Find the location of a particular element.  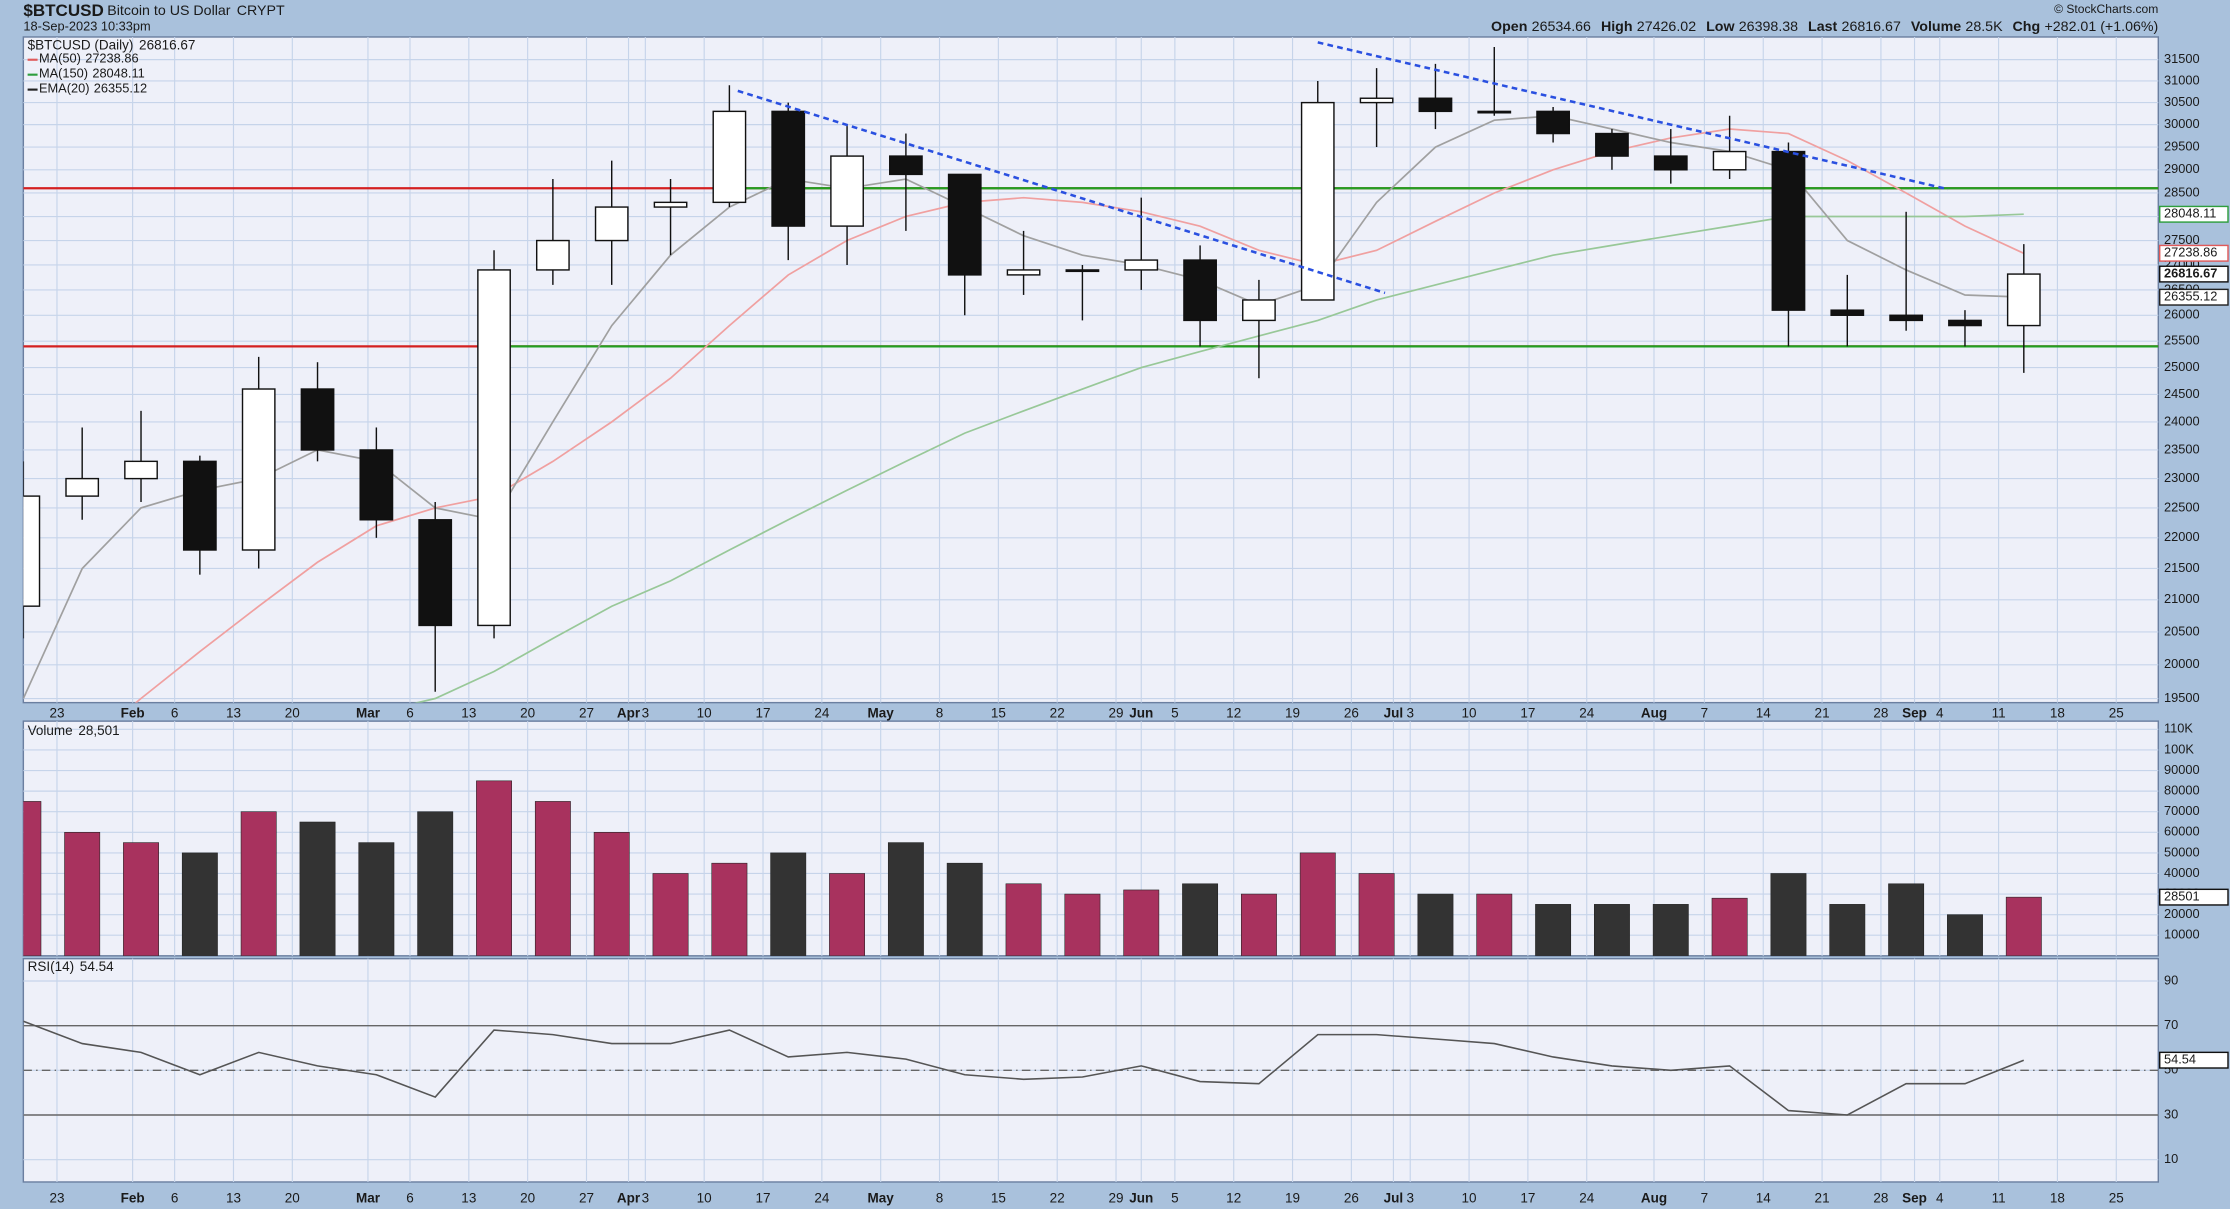

x-tick-label: Sep is located at coordinates (1914, 1198).